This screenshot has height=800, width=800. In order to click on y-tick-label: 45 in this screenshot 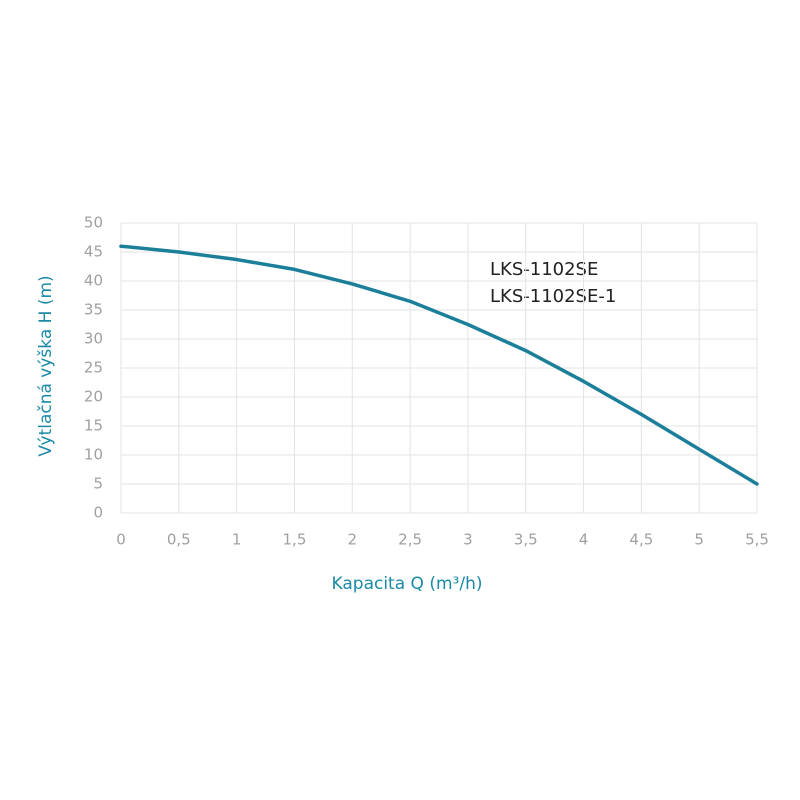, I will do `click(93, 252)`.